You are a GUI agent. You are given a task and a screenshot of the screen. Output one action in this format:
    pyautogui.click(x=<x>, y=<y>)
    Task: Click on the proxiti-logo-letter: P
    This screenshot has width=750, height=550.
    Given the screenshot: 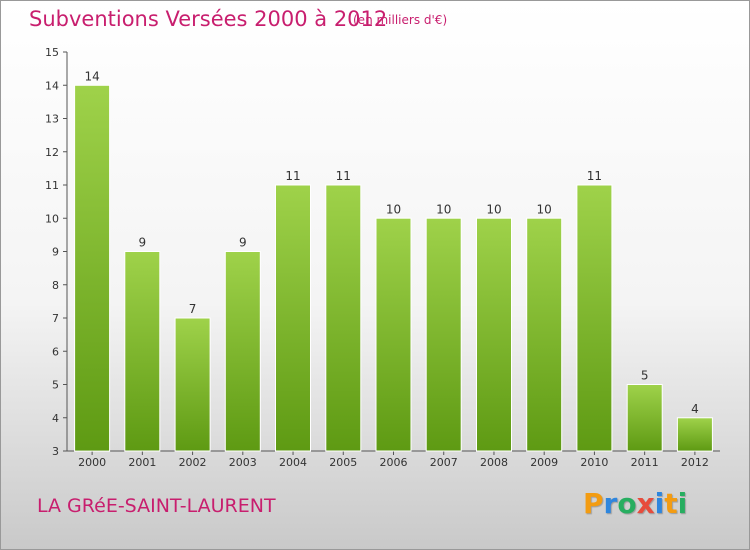 What is the action you would take?
    pyautogui.click(x=593, y=503)
    